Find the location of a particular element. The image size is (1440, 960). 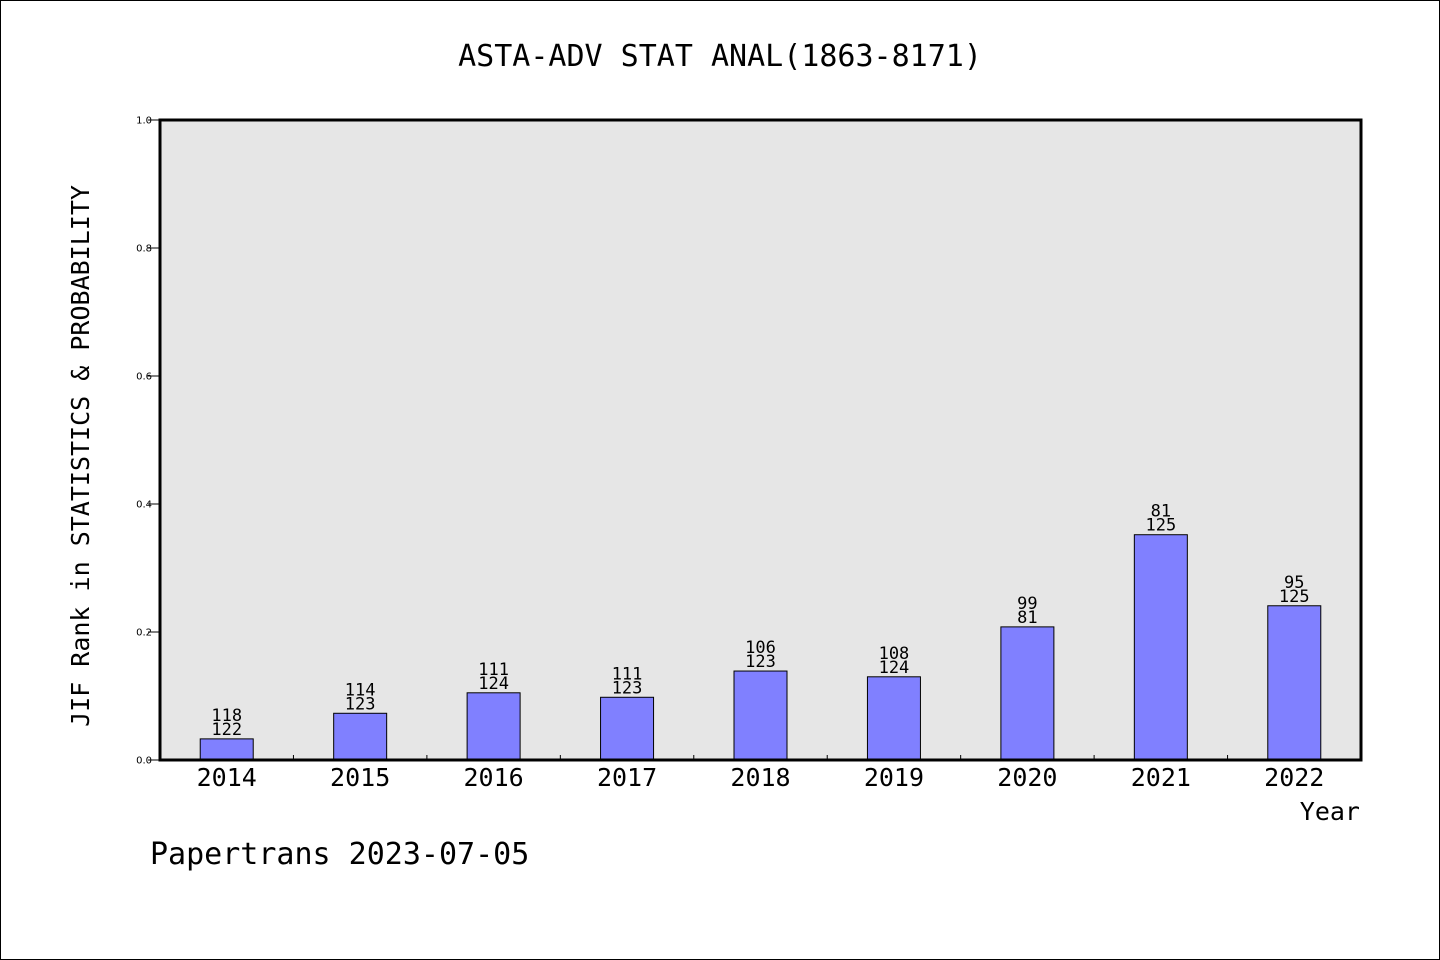

x-tick-label: 2016 is located at coordinates (494, 777).